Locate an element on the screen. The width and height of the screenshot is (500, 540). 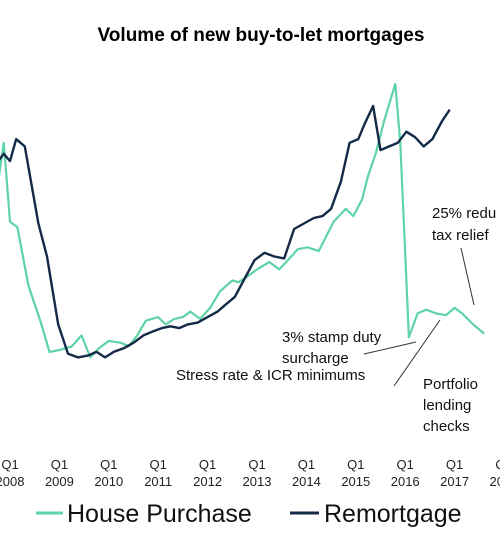
legend-label-remortgage: Remortgage is located at coordinates (393, 514).